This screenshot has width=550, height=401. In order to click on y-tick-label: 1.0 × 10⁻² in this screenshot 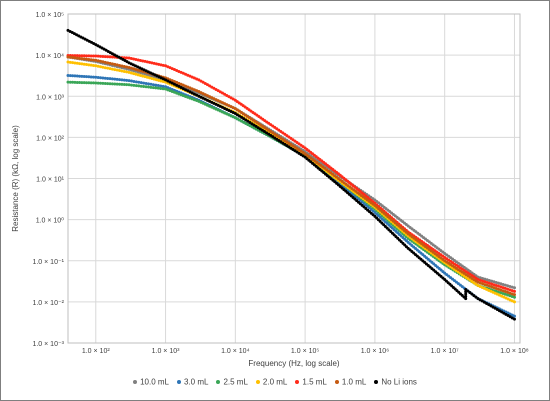, I will do `click(48, 303)`.